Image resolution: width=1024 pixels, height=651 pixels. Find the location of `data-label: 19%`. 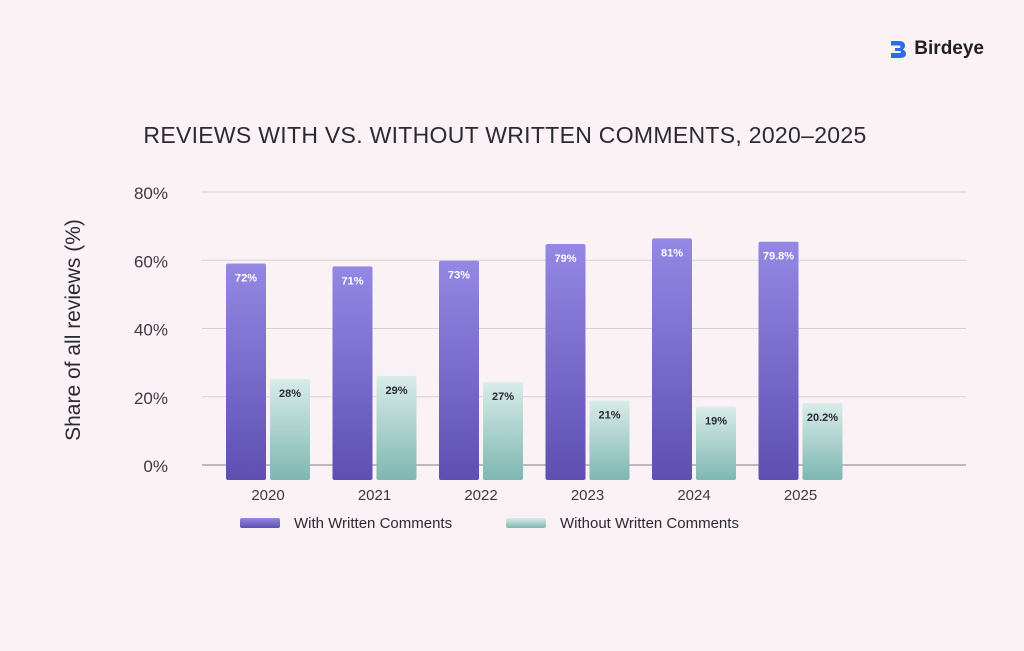

data-label: 19% is located at coordinates (716, 422).